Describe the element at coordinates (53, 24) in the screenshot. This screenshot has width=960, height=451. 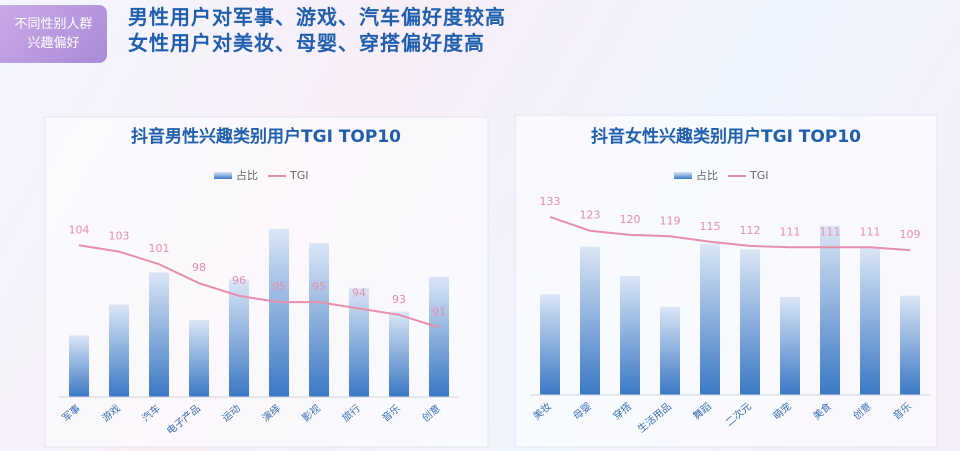
I see `tag-line: 不同性别人群` at that location.